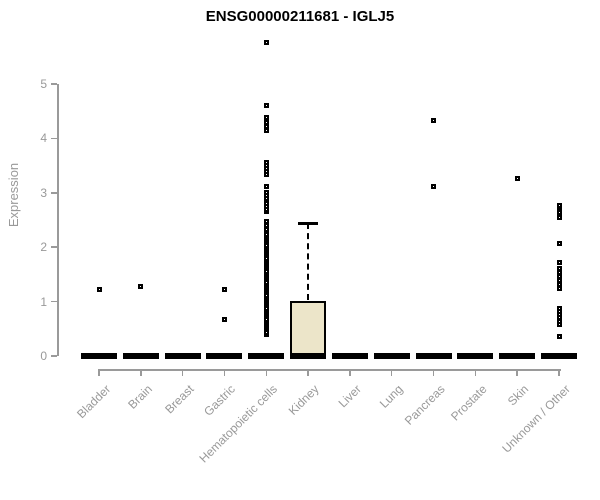  What do you see at coordinates (518, 395) in the screenshot?
I see `x-tick-label: Skin` at bounding box center [518, 395].